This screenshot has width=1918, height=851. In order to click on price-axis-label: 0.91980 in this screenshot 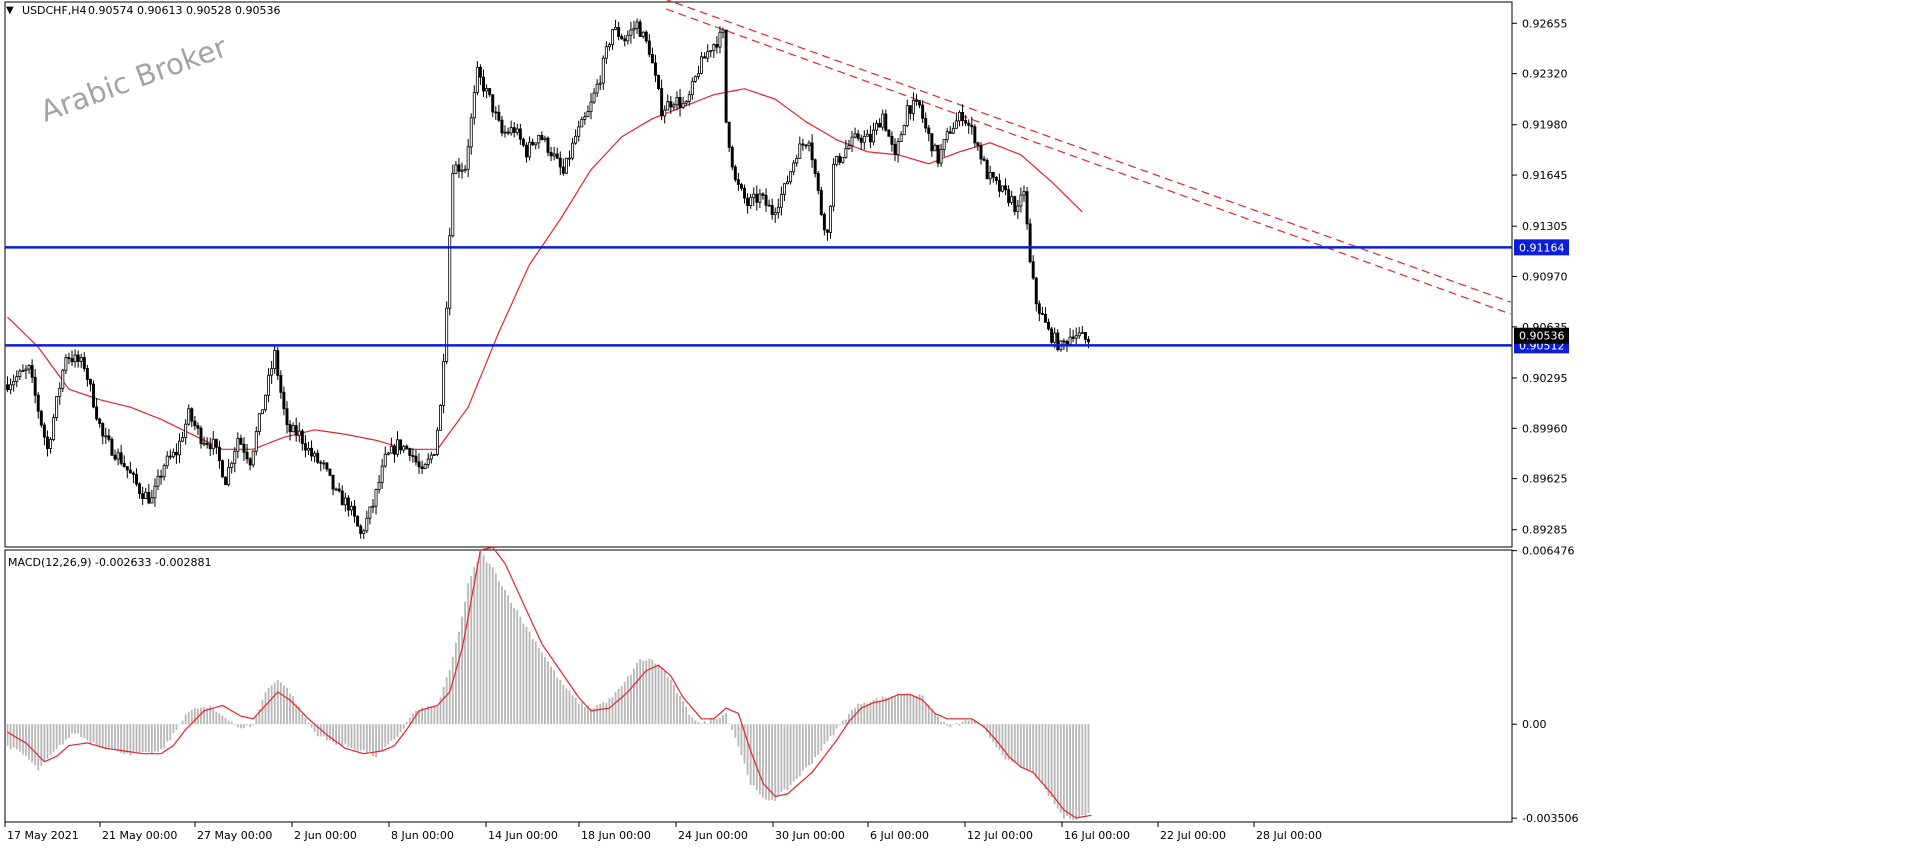, I will do `click(1545, 125)`.